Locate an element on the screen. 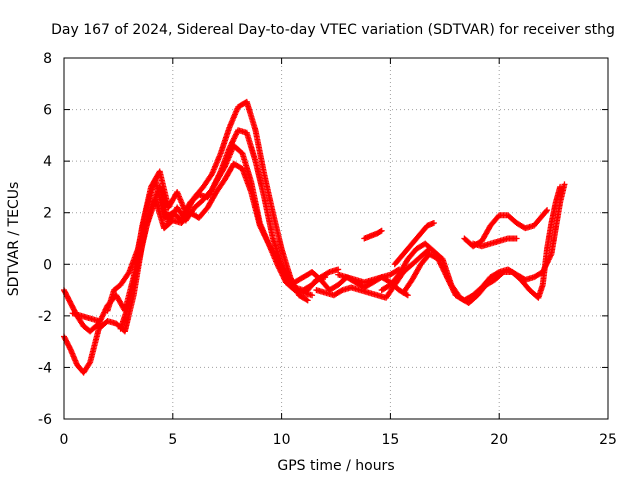 The image size is (640, 480). y-tick-label: 4 is located at coordinates (47, 162).